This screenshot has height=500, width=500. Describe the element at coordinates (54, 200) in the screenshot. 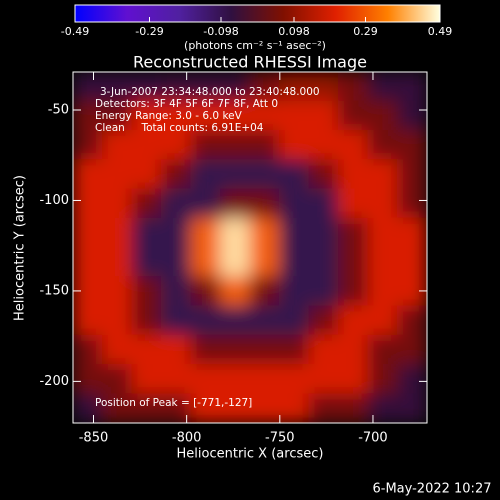

I see `y-tick-label: -100` at that location.